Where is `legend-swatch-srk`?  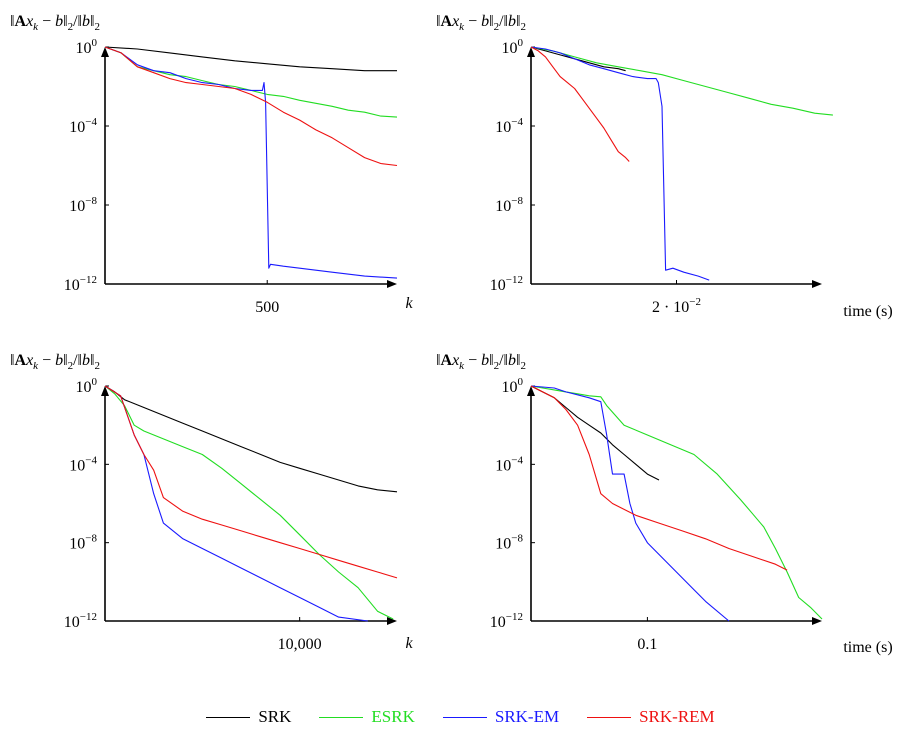
legend-swatch-srk is located at coordinates (228, 717).